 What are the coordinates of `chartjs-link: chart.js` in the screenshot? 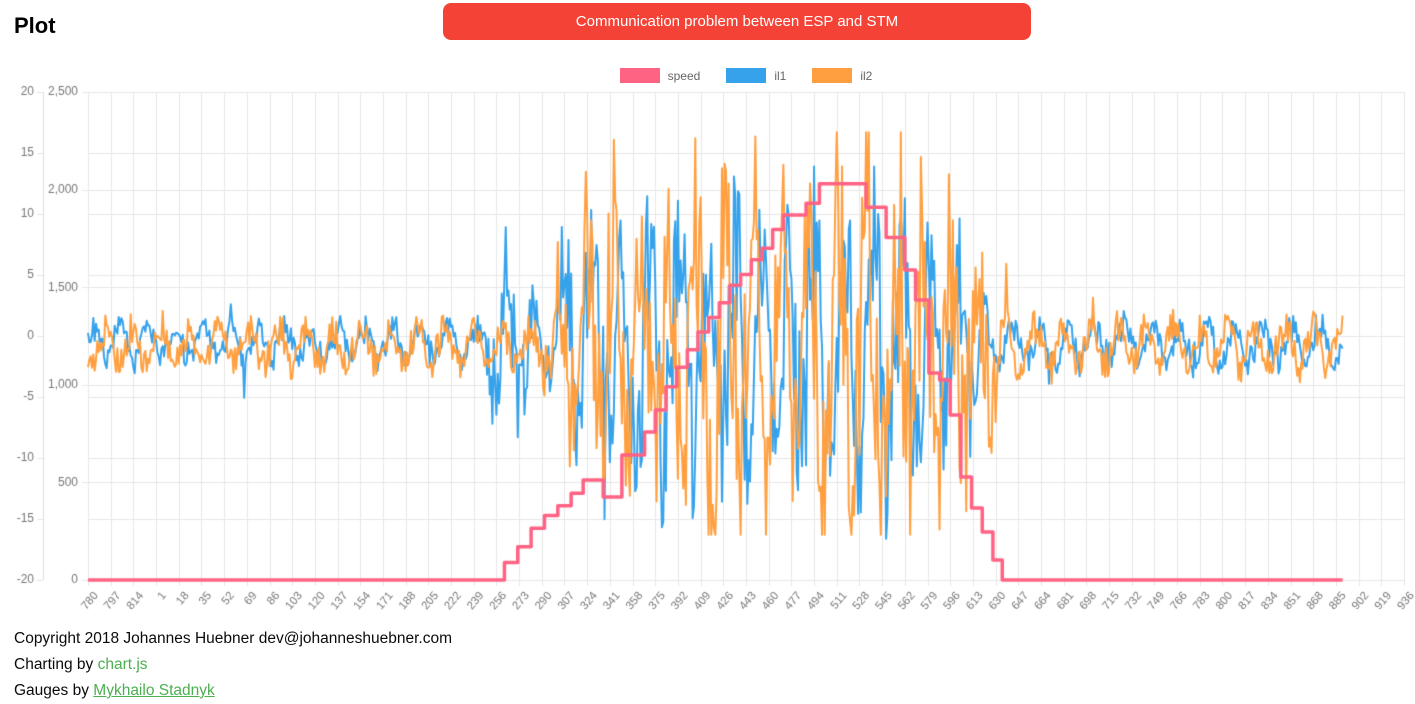 It's located at (122, 664).